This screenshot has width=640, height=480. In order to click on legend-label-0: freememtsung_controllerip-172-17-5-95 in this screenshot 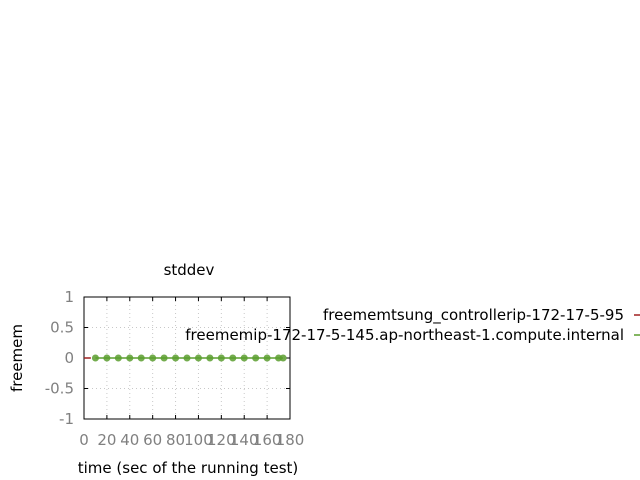, I will do `click(473, 315)`.